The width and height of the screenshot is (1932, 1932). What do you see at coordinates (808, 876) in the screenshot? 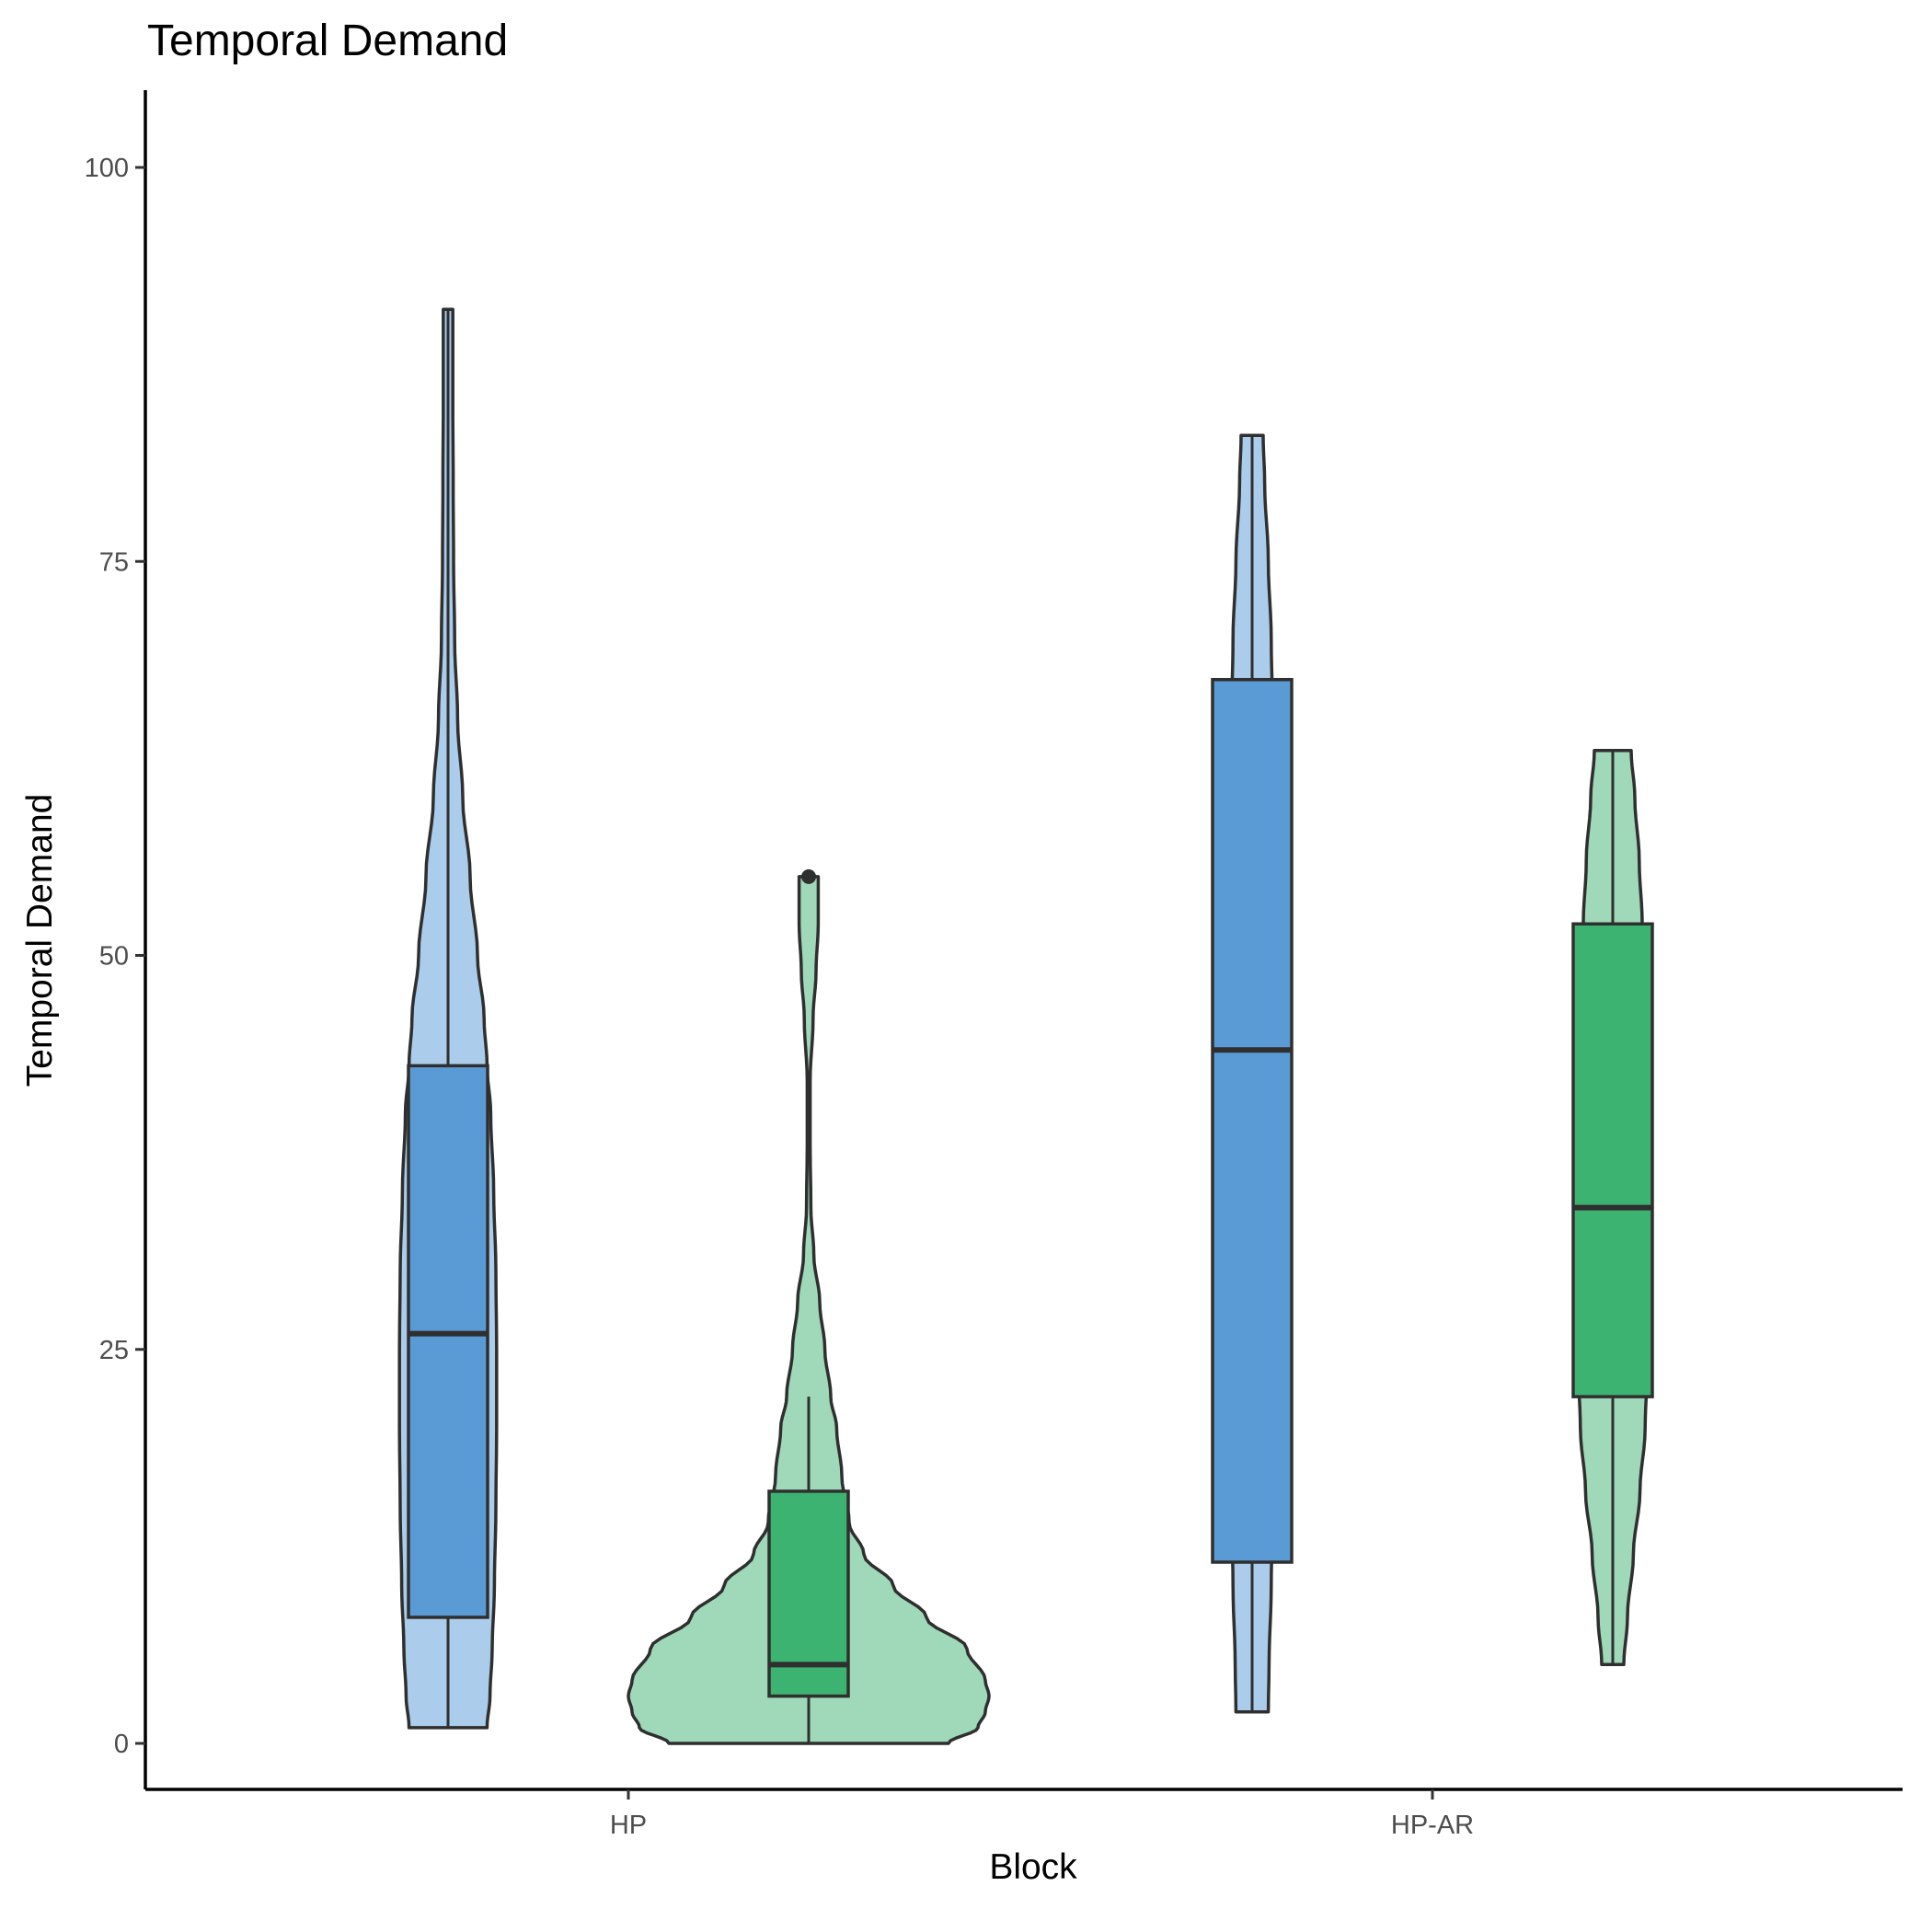
I see `outlier-point` at bounding box center [808, 876].